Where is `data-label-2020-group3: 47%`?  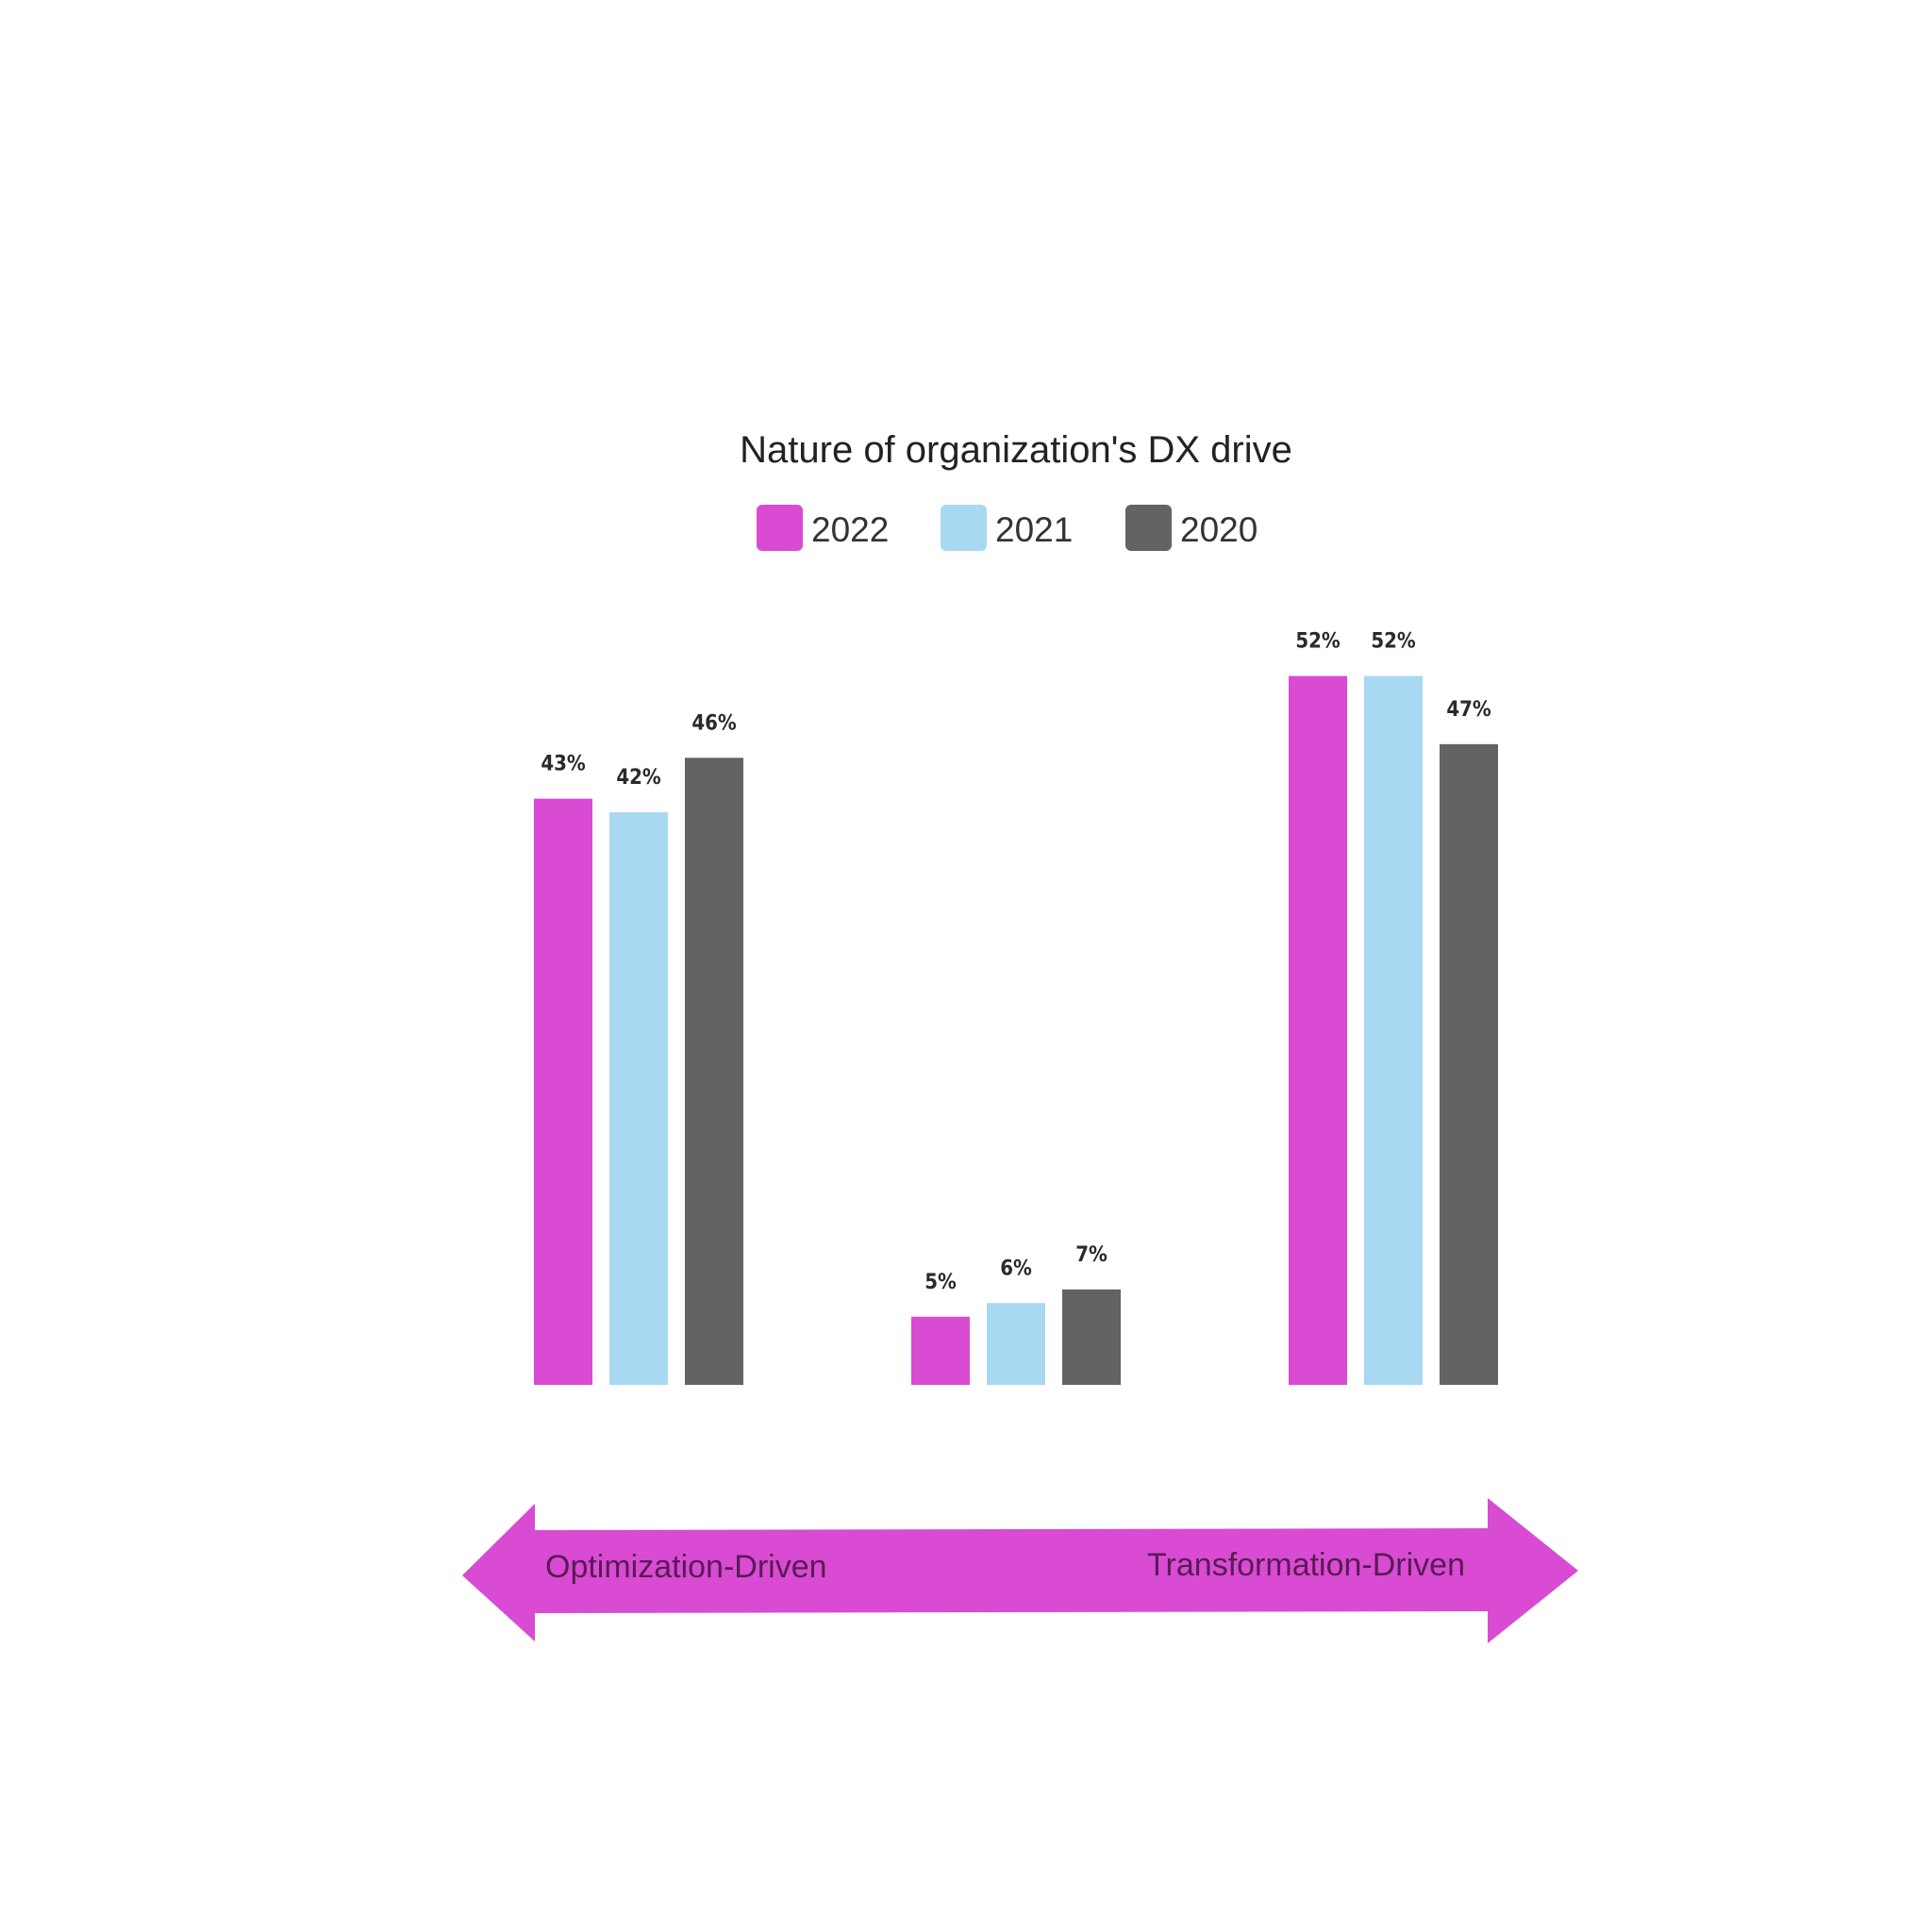 data-label-2020-group3: 47% is located at coordinates (1469, 710).